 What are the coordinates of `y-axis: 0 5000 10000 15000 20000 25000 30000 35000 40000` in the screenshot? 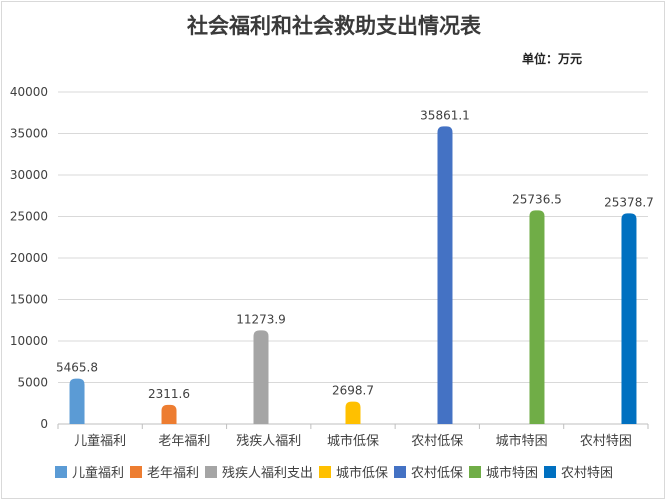 It's located at (29, 258).